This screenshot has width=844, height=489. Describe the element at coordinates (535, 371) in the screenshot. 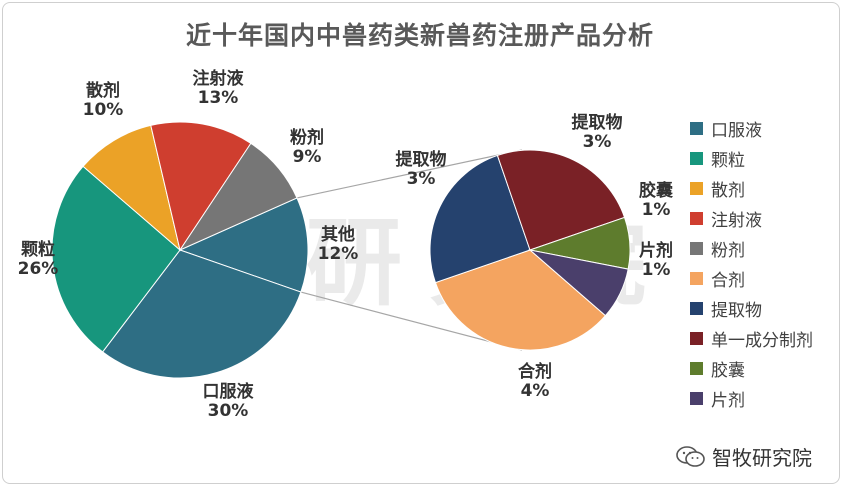

I see `data-label-name-sub-0: 合剂` at that location.